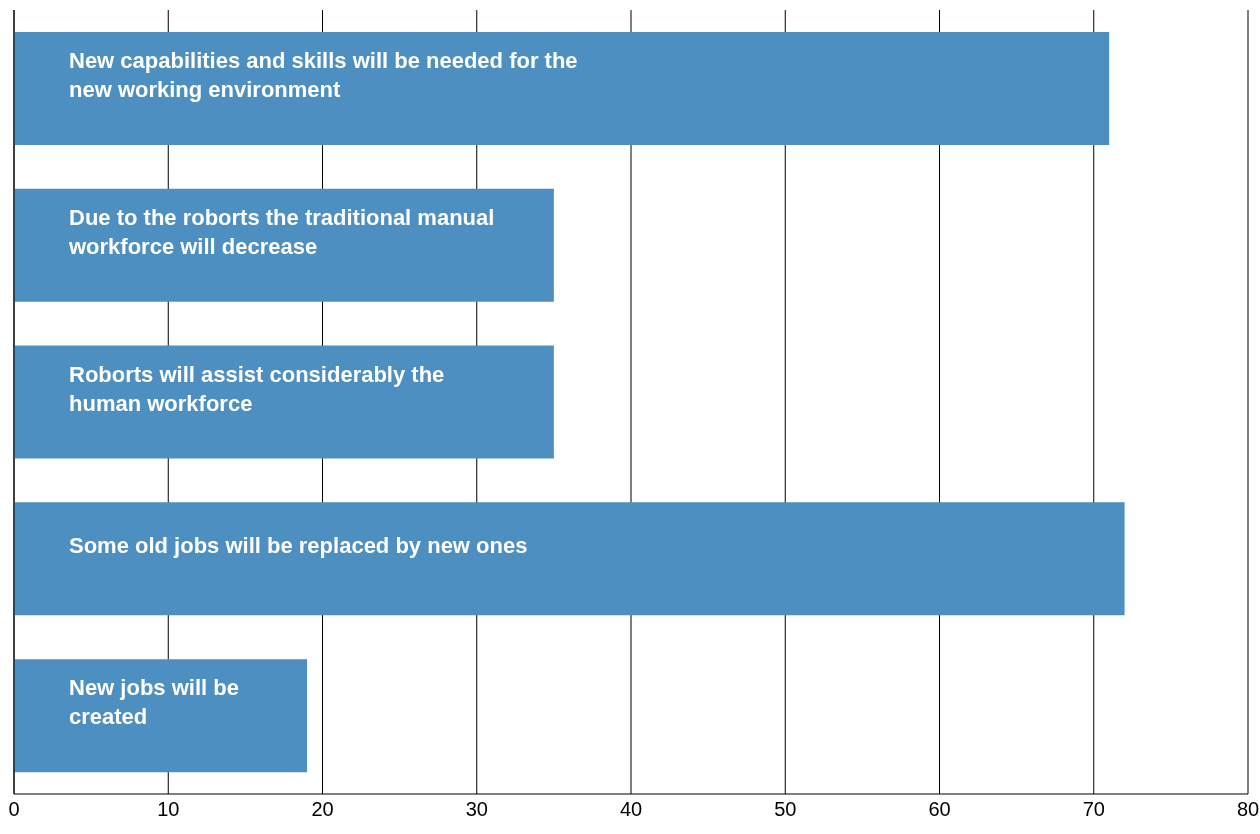 The image size is (1260, 834). I want to click on x-tick-label: 10, so click(168, 809).